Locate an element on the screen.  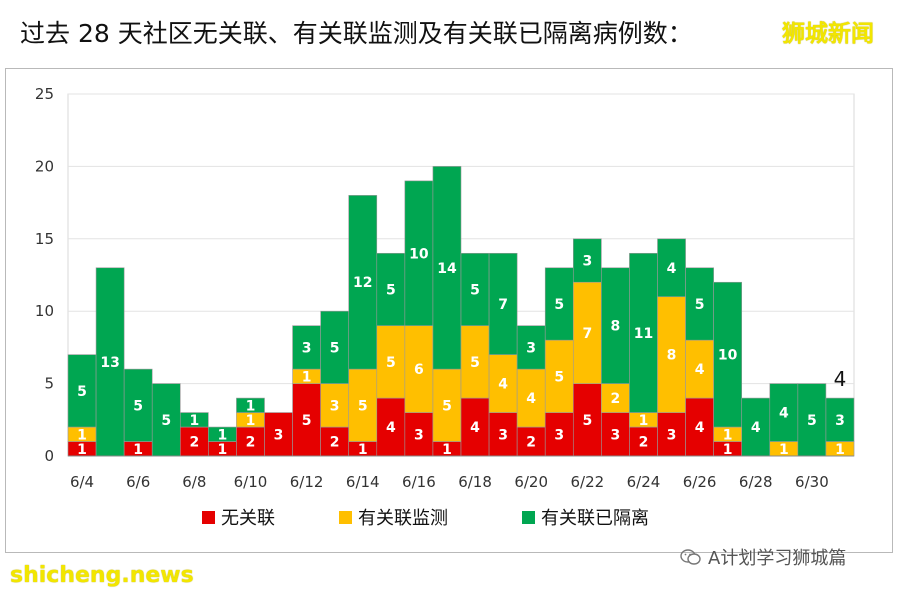
x-tick-label: 6/28 is located at coordinates (756, 482).